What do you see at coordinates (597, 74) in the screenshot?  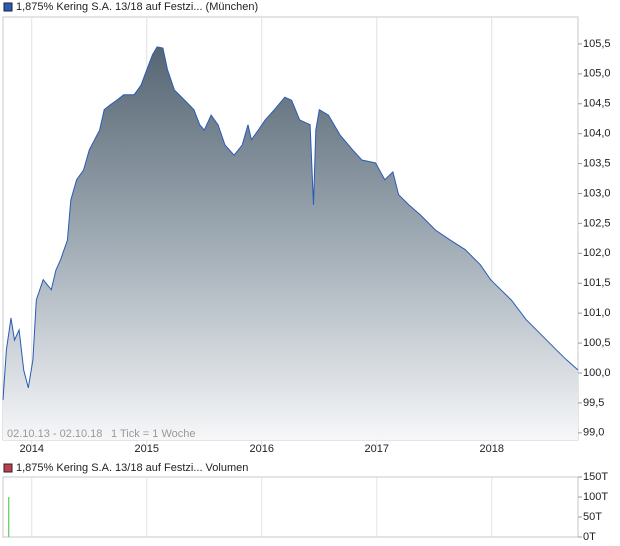 I see `y-tick-label: 105,0` at bounding box center [597, 74].